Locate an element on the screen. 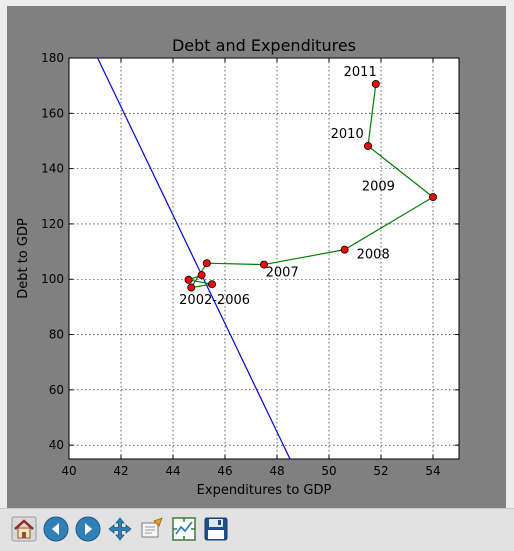  home-button is located at coordinates (24, 529).